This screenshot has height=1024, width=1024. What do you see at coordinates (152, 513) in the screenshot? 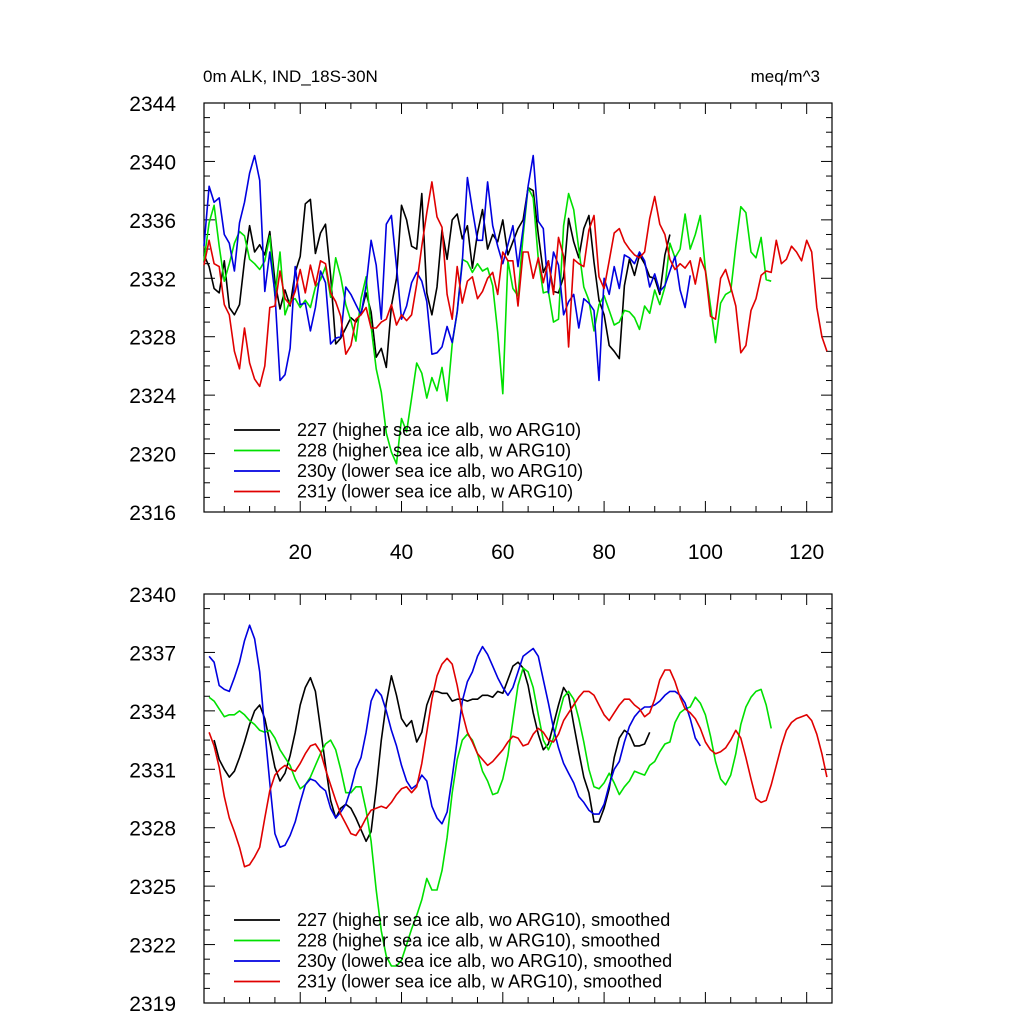
I see `y-tick-label: 2316` at bounding box center [152, 513].